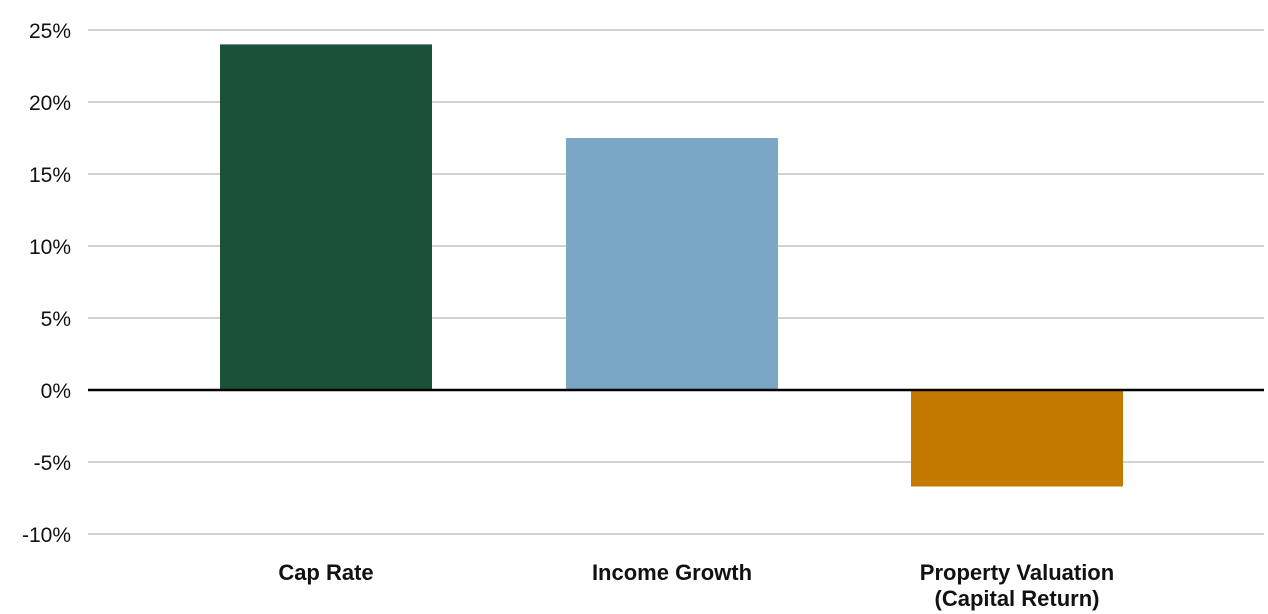  What do you see at coordinates (46, 535) in the screenshot?
I see `y-tick-label: -10%` at bounding box center [46, 535].